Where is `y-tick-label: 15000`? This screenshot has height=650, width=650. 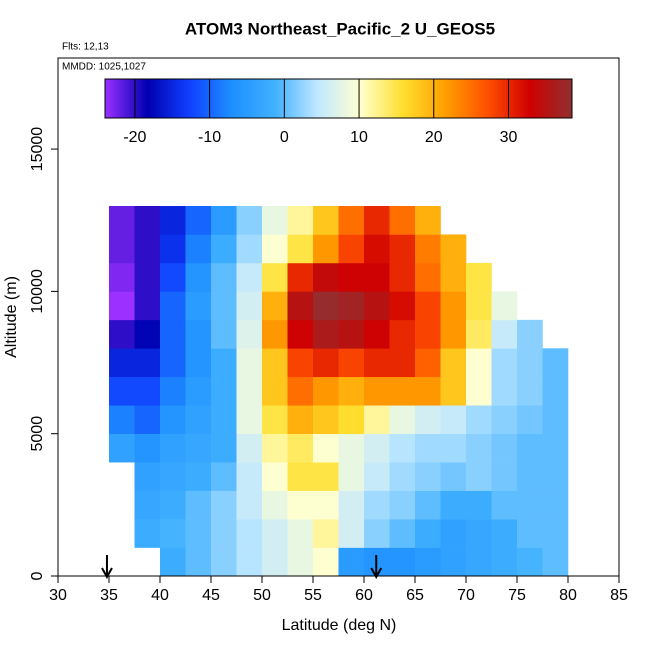 y-tick-label: 15000 is located at coordinates (37, 149).